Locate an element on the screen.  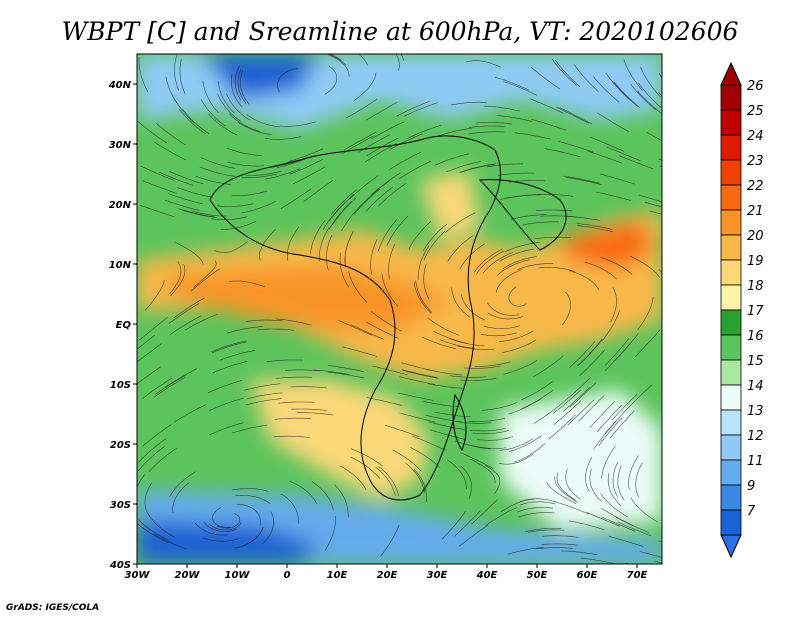
colorbar-label: 19 is located at coordinates (755, 261).